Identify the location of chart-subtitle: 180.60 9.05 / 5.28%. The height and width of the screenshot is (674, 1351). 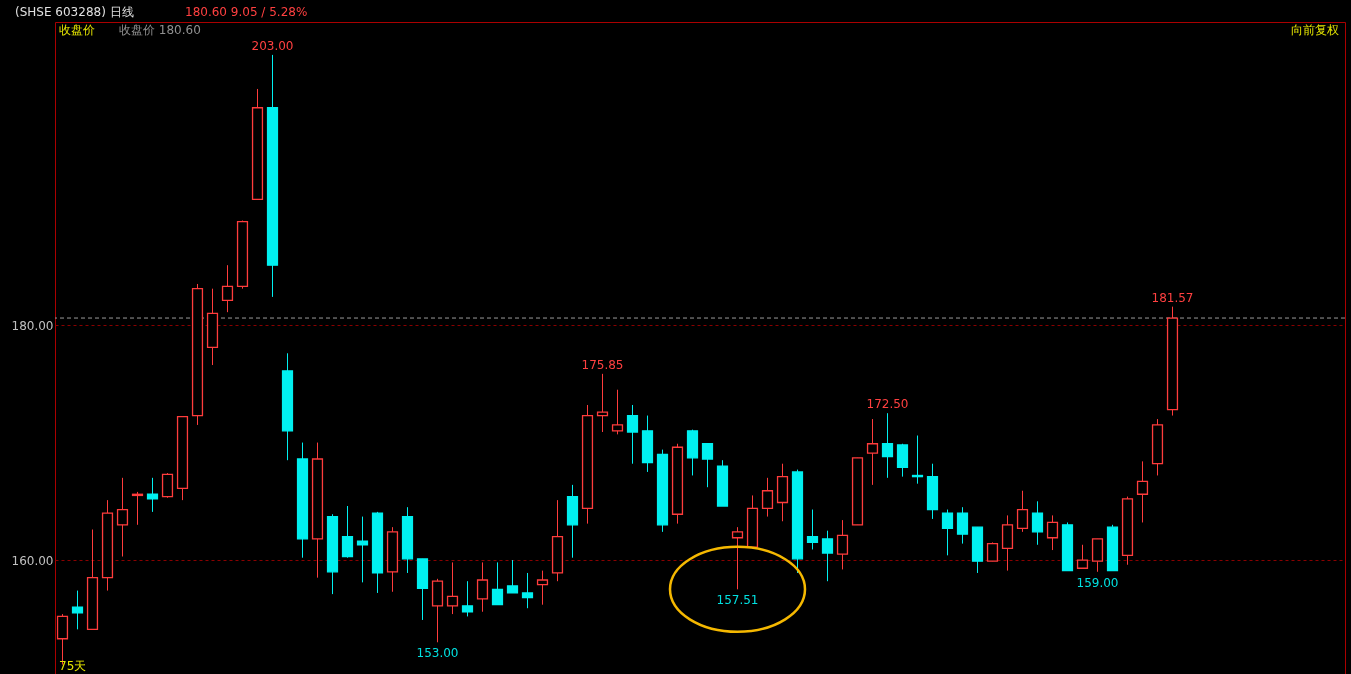
(246, 12).